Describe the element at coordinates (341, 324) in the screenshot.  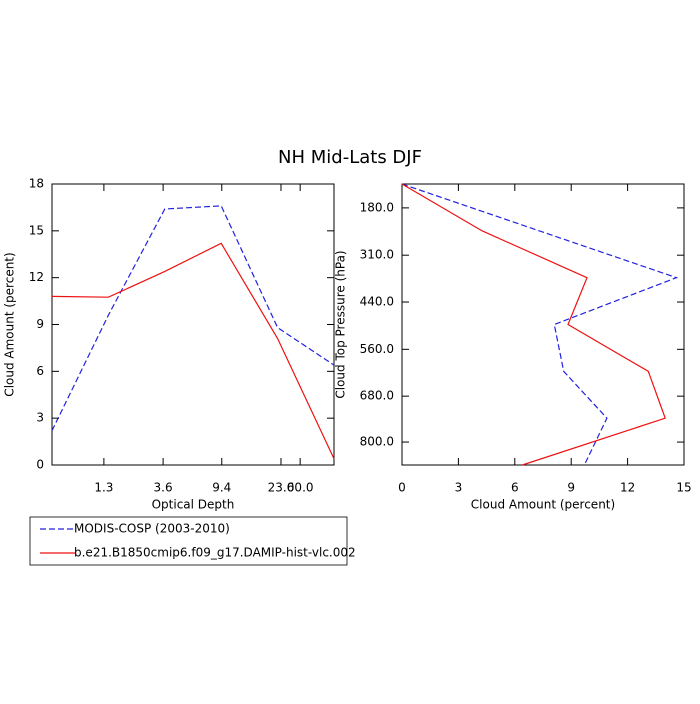
I see `y-axis-label: Cloud Top Pressure (hPa)` at that location.